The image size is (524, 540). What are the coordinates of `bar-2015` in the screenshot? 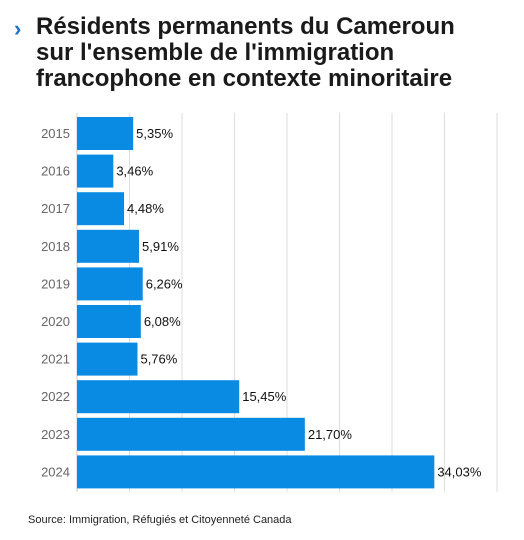 It's located at (105, 133).